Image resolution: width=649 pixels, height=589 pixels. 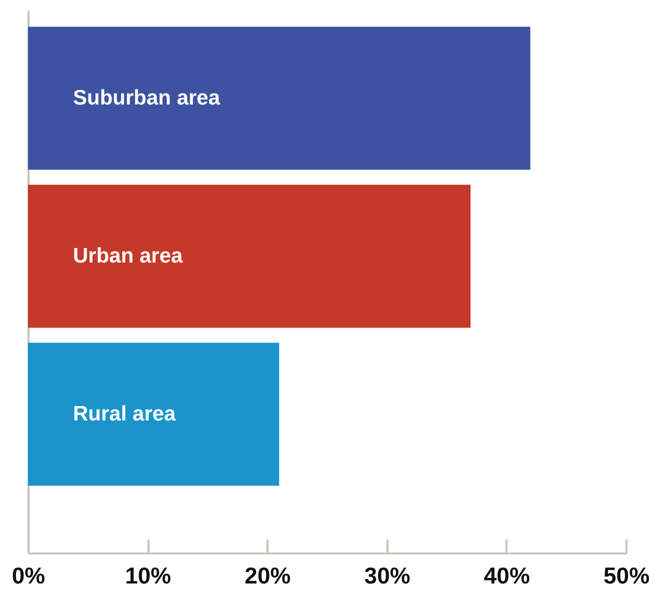 I want to click on x-tick-label: 0%, so click(x=29, y=575).